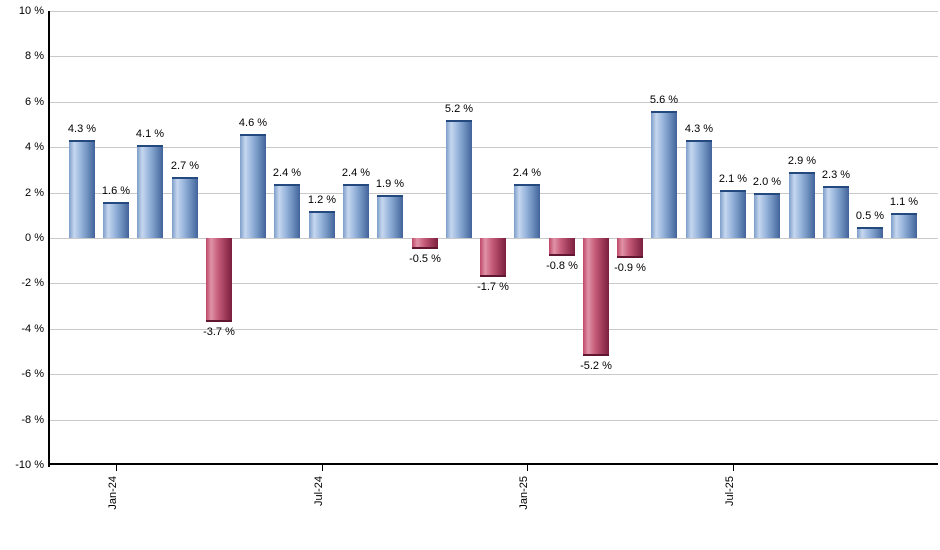  Describe the element at coordinates (113, 493) in the screenshot. I see `x-tick-label: Jan-24` at that location.